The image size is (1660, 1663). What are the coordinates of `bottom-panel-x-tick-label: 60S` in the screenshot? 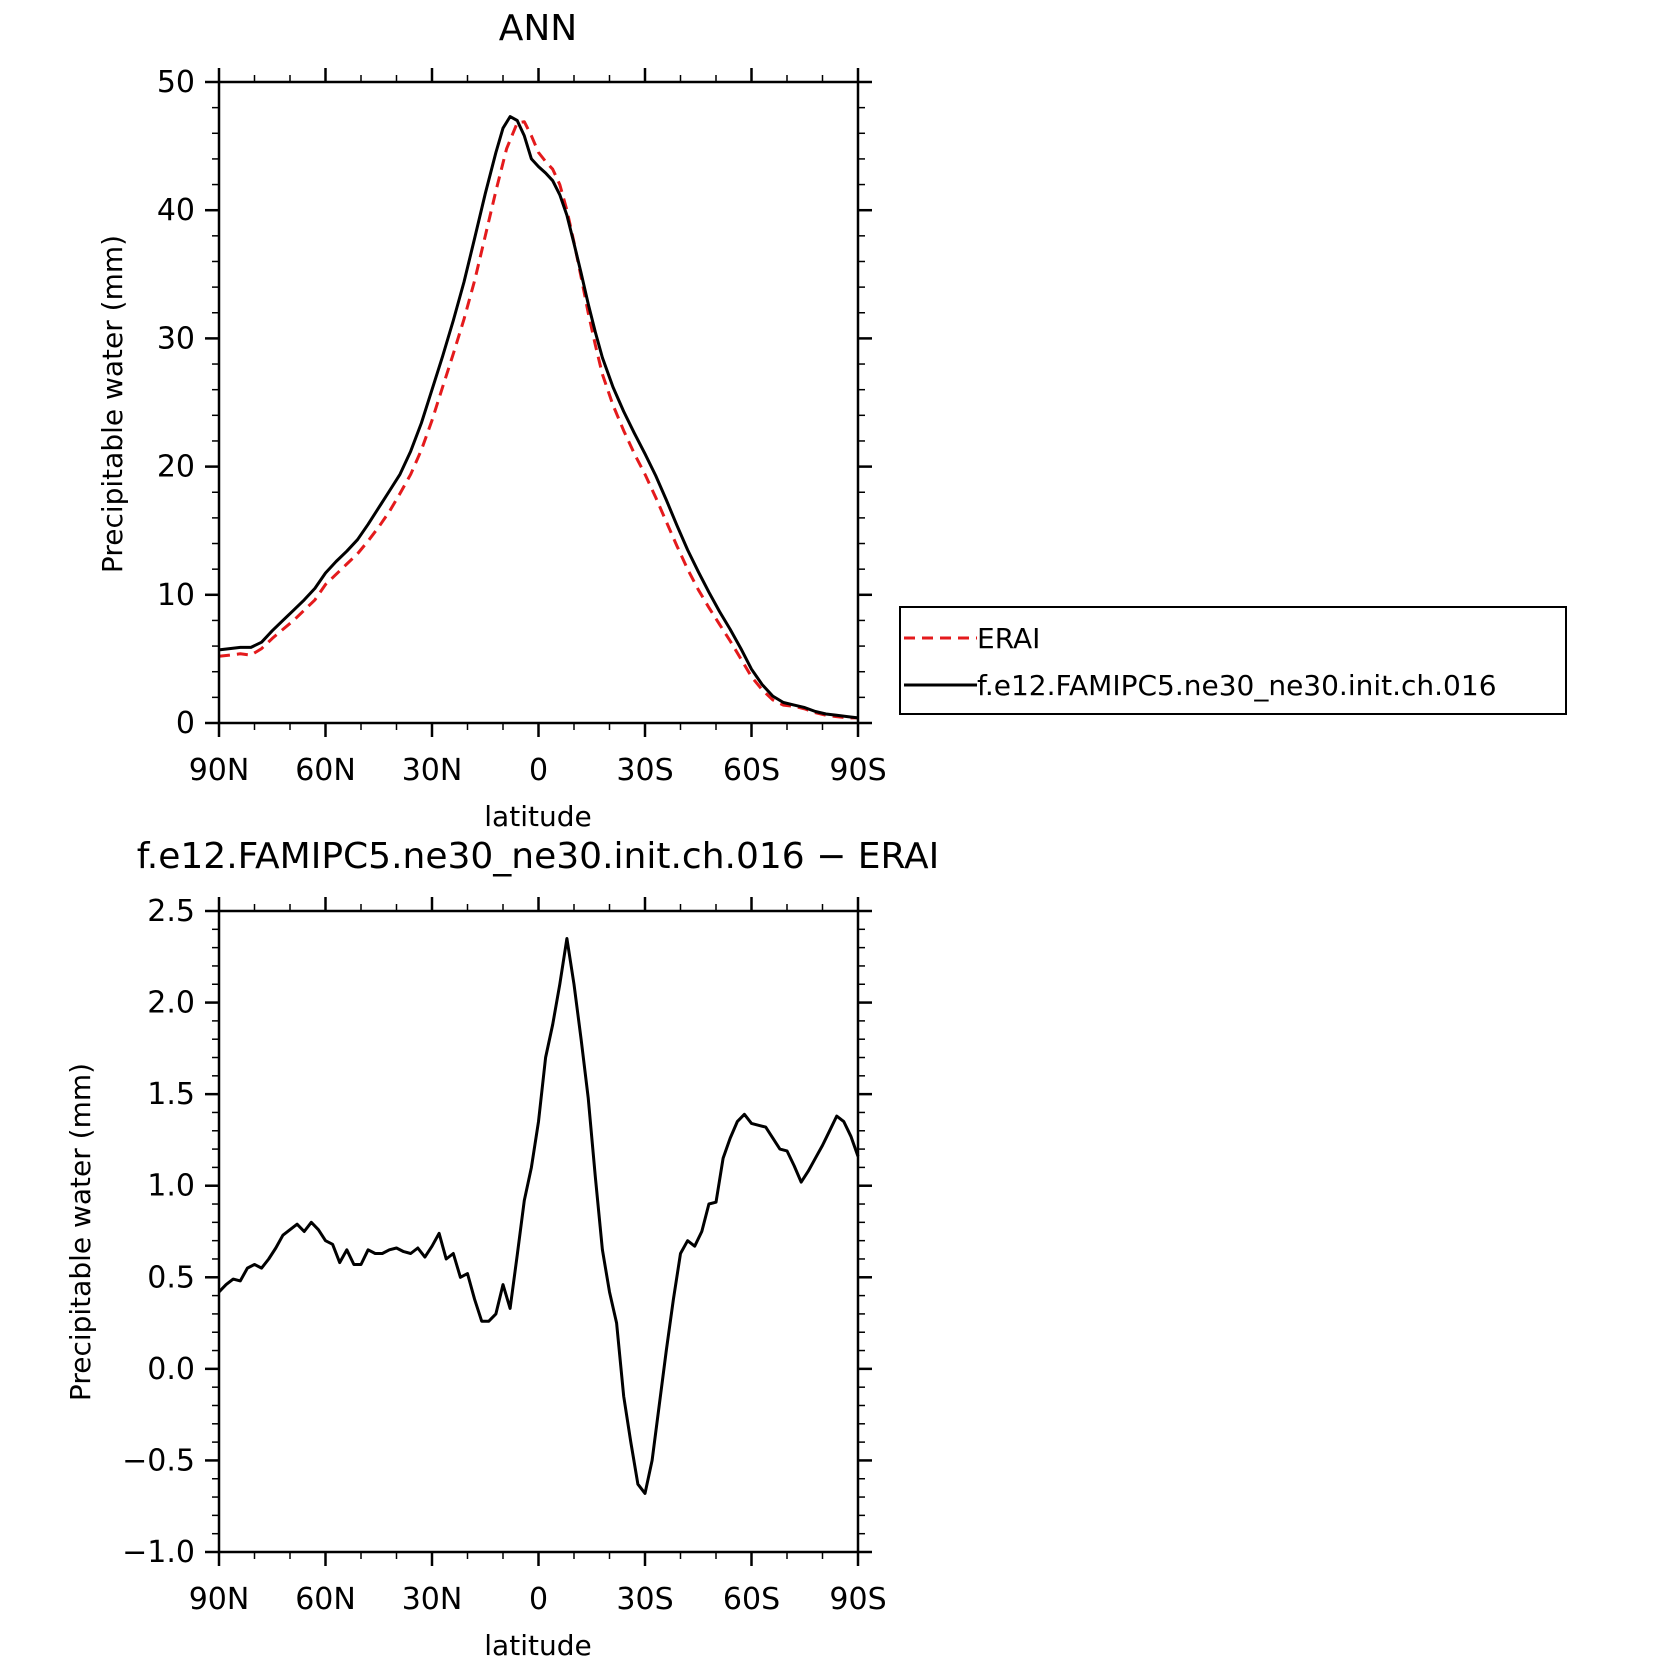 It's located at (751, 1599).